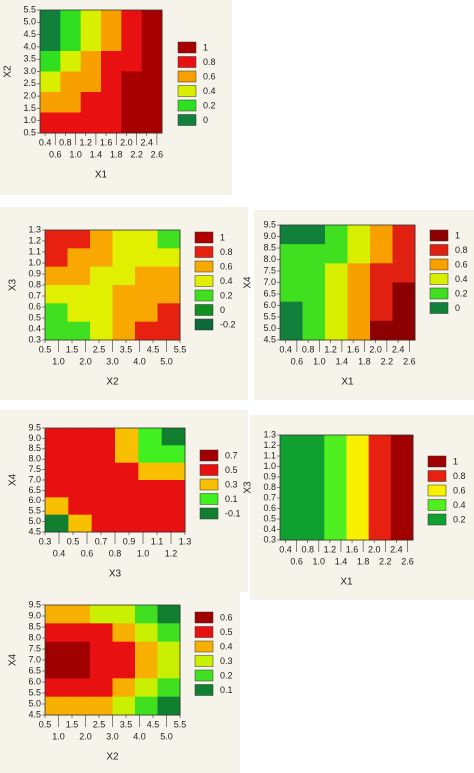 The height and width of the screenshot is (773, 474). Describe the element at coordinates (269, 224) in the screenshot. I see `y-tick-label: 9.5` at that location.